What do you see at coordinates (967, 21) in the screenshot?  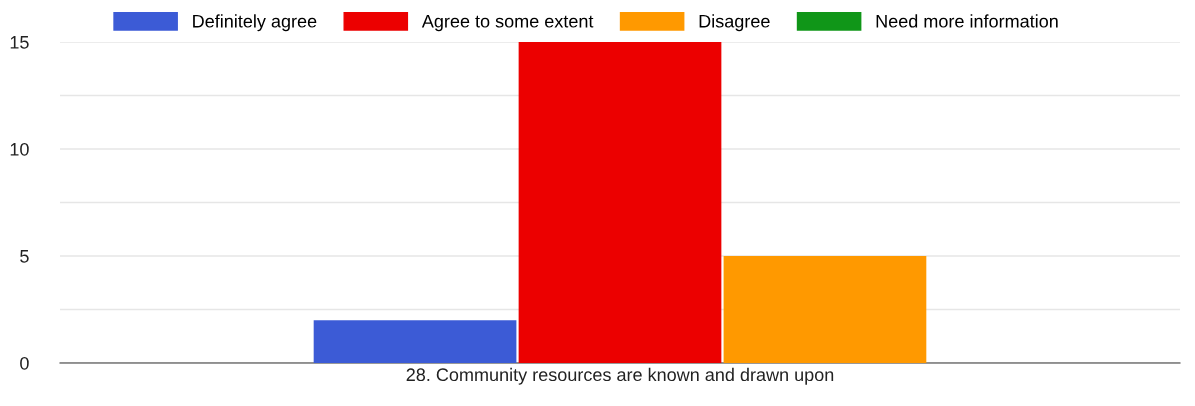 I see `legend-label: Need more information` at bounding box center [967, 21].